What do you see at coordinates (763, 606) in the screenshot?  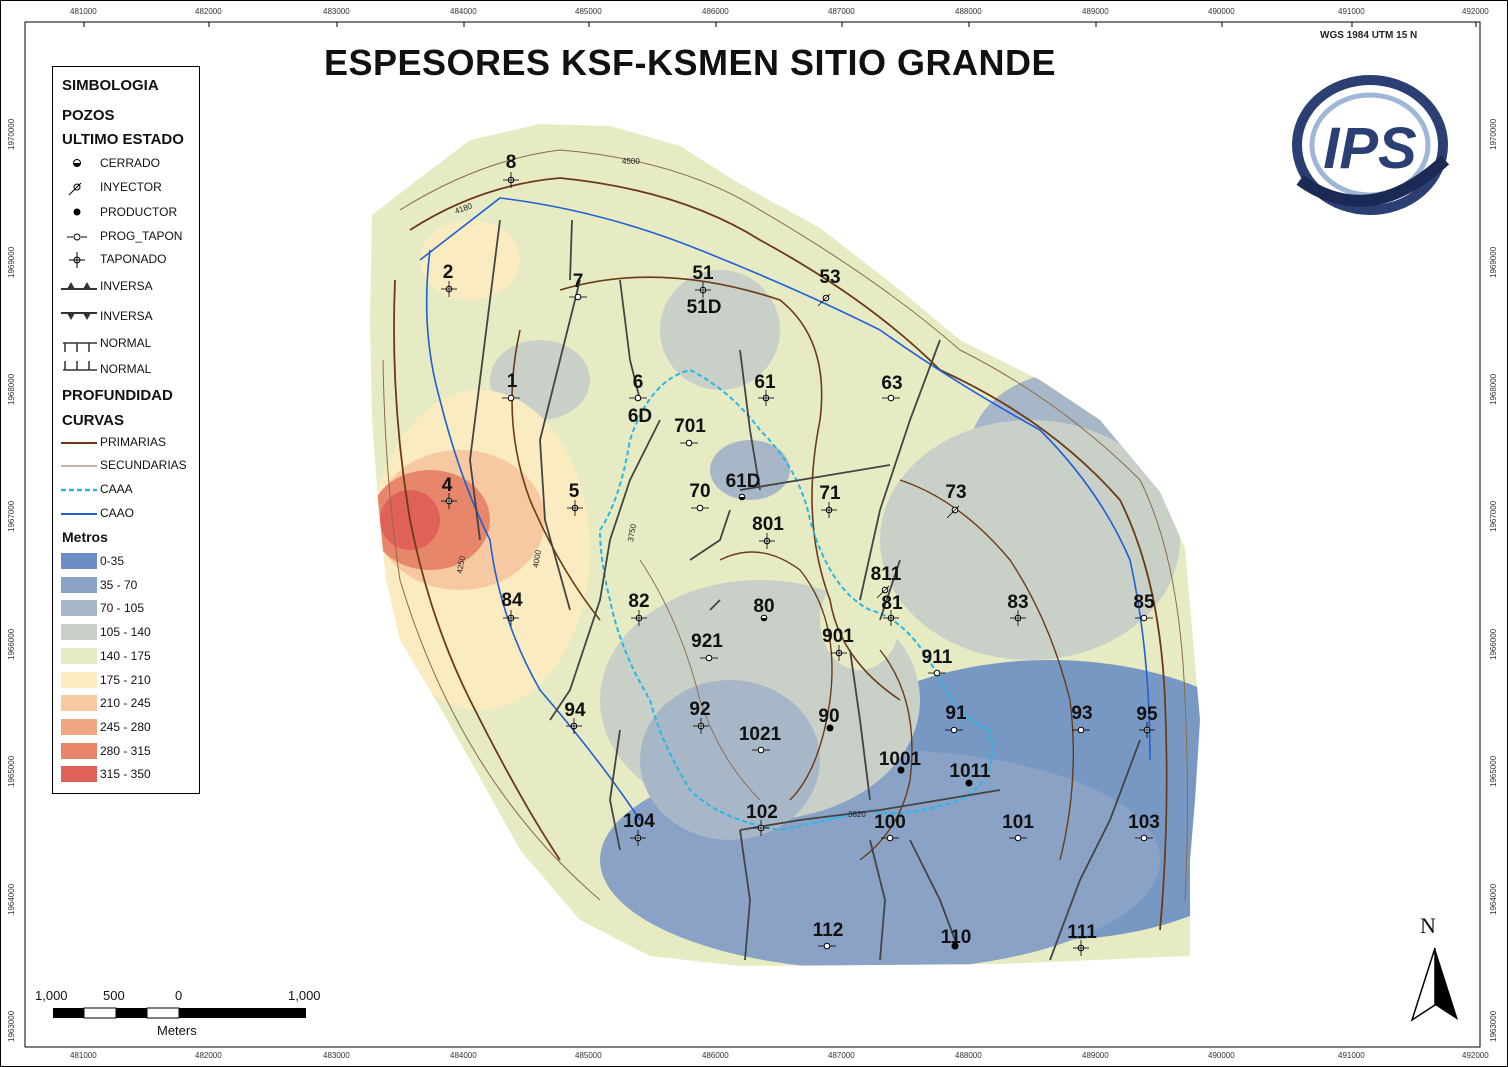 I see `well-label: 80` at bounding box center [763, 606].